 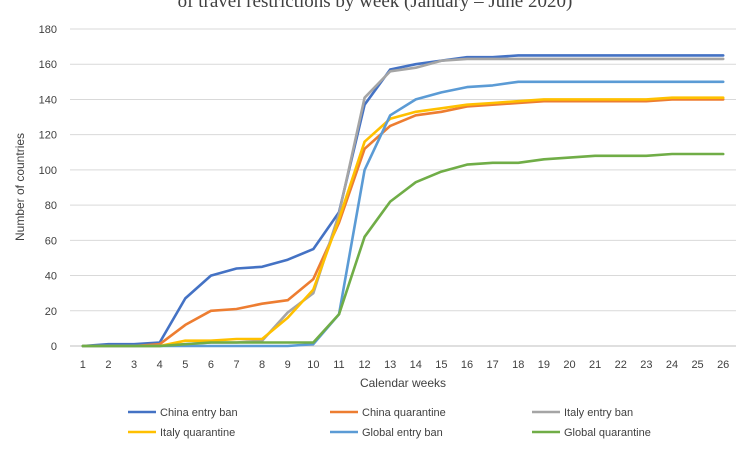 What do you see at coordinates (697, 365) in the screenshot?
I see `x-tick-label: 25` at bounding box center [697, 365].